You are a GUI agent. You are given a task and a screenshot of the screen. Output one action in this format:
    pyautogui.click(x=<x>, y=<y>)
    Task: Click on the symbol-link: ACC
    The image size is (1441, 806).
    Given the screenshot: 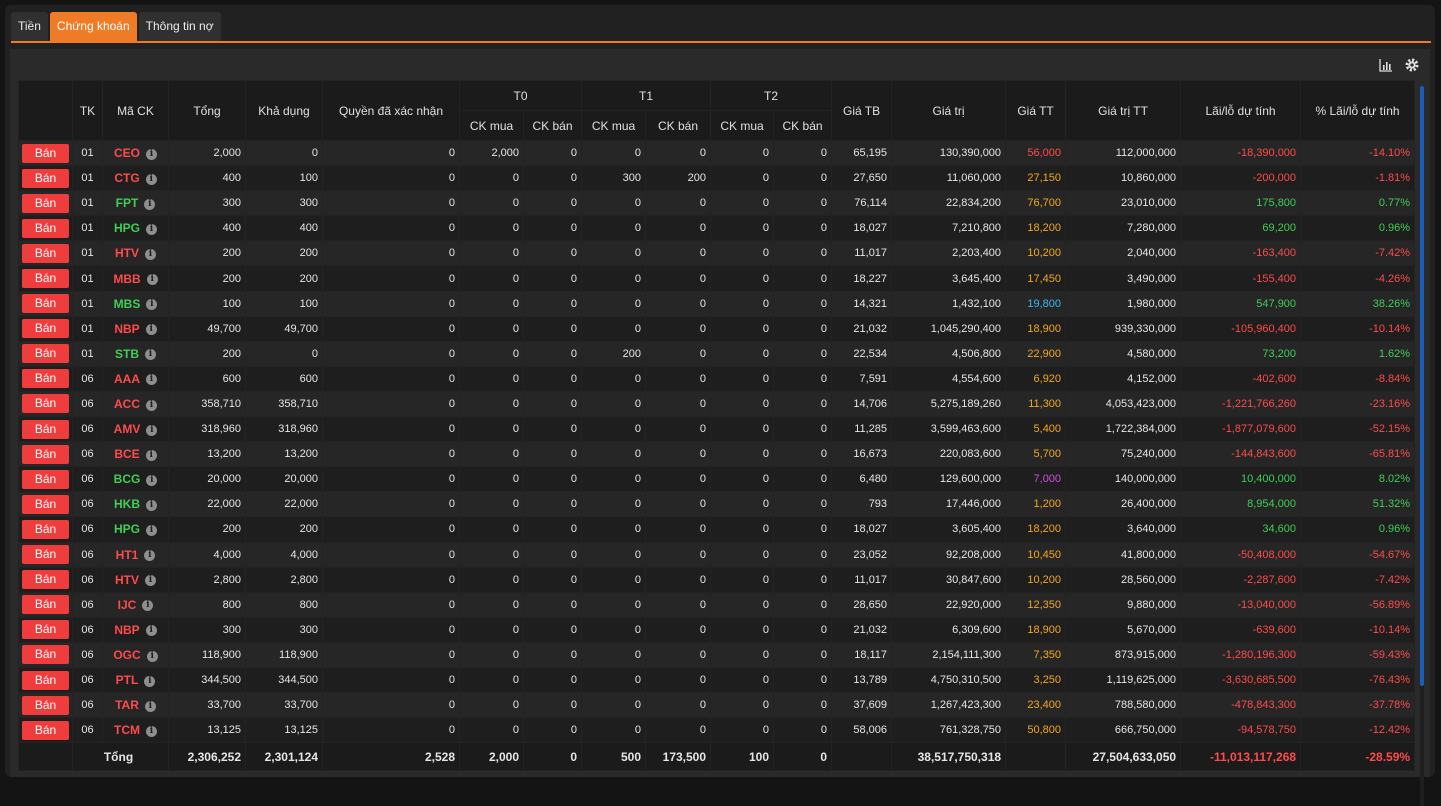 What is the action you would take?
    pyautogui.click(x=127, y=403)
    